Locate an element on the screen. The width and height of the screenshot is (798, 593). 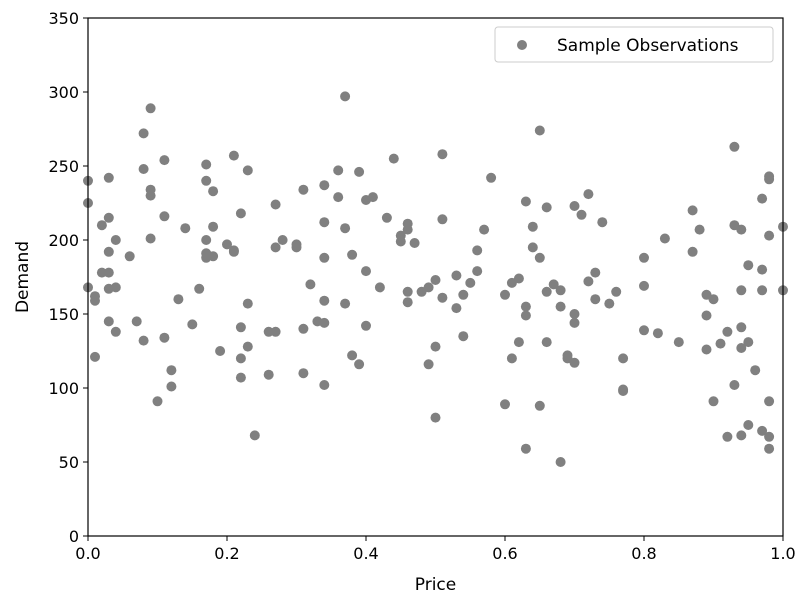
y-tick-label: 50 is located at coordinates (69, 462).